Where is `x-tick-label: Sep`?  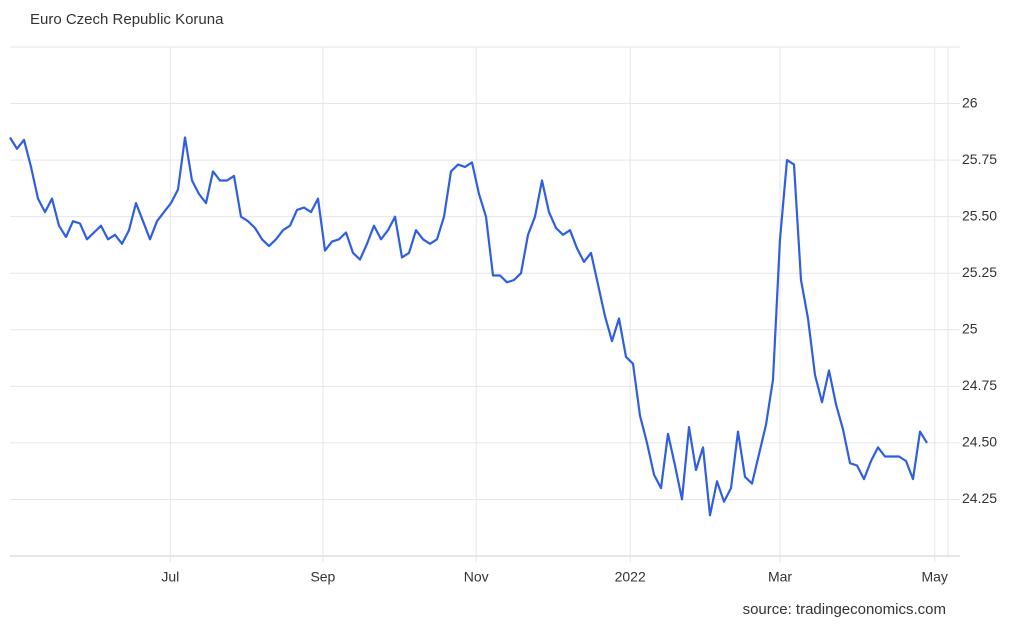 x-tick-label: Sep is located at coordinates (322, 577).